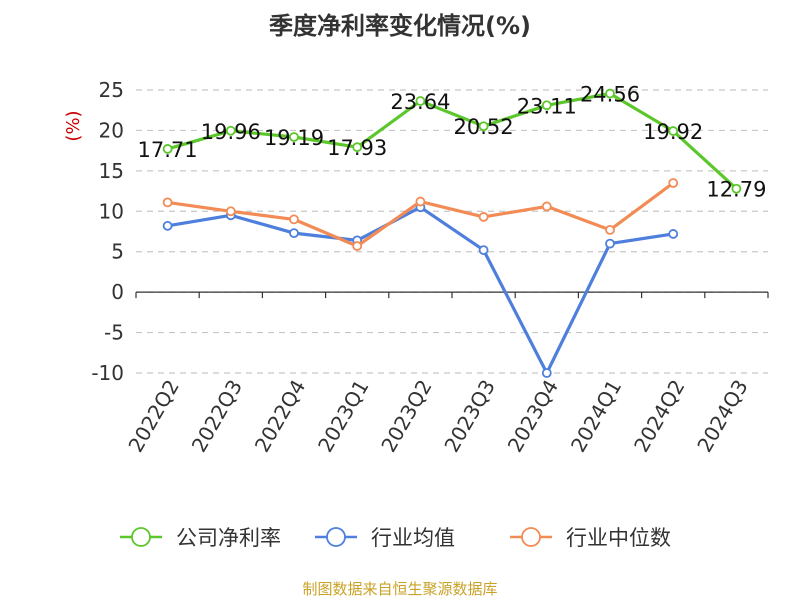  I want to click on legend-label: 公司净利率, so click(228, 538).